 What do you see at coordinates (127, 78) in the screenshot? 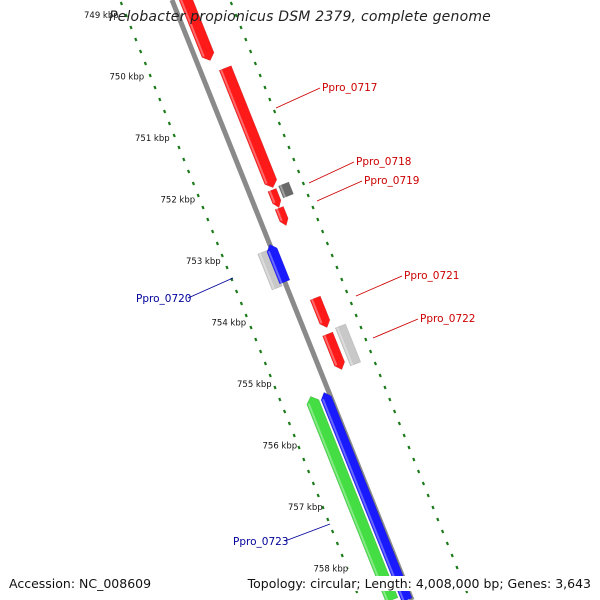
I see `tick-label: 750 kbp` at bounding box center [127, 78].